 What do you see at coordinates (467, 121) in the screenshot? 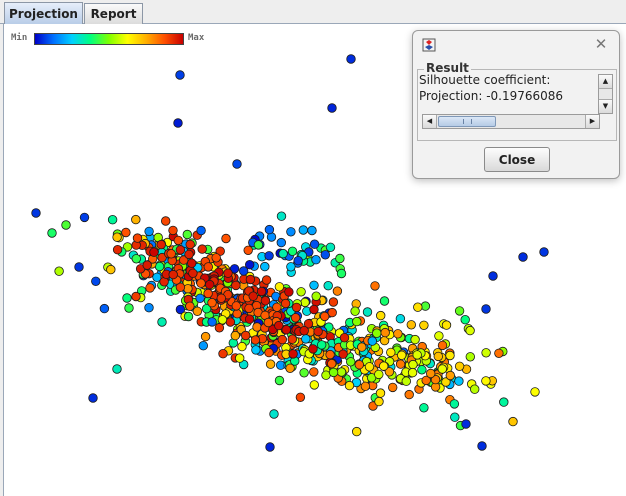
I see `scroll-thumb` at bounding box center [467, 121].